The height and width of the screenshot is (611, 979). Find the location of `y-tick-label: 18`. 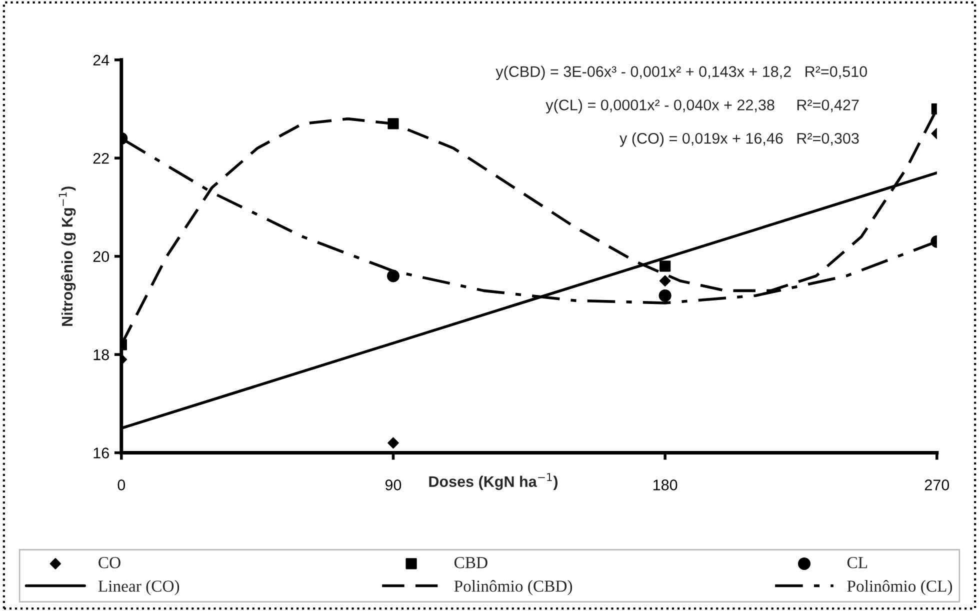

y-tick-label: 18 is located at coordinates (101, 354).